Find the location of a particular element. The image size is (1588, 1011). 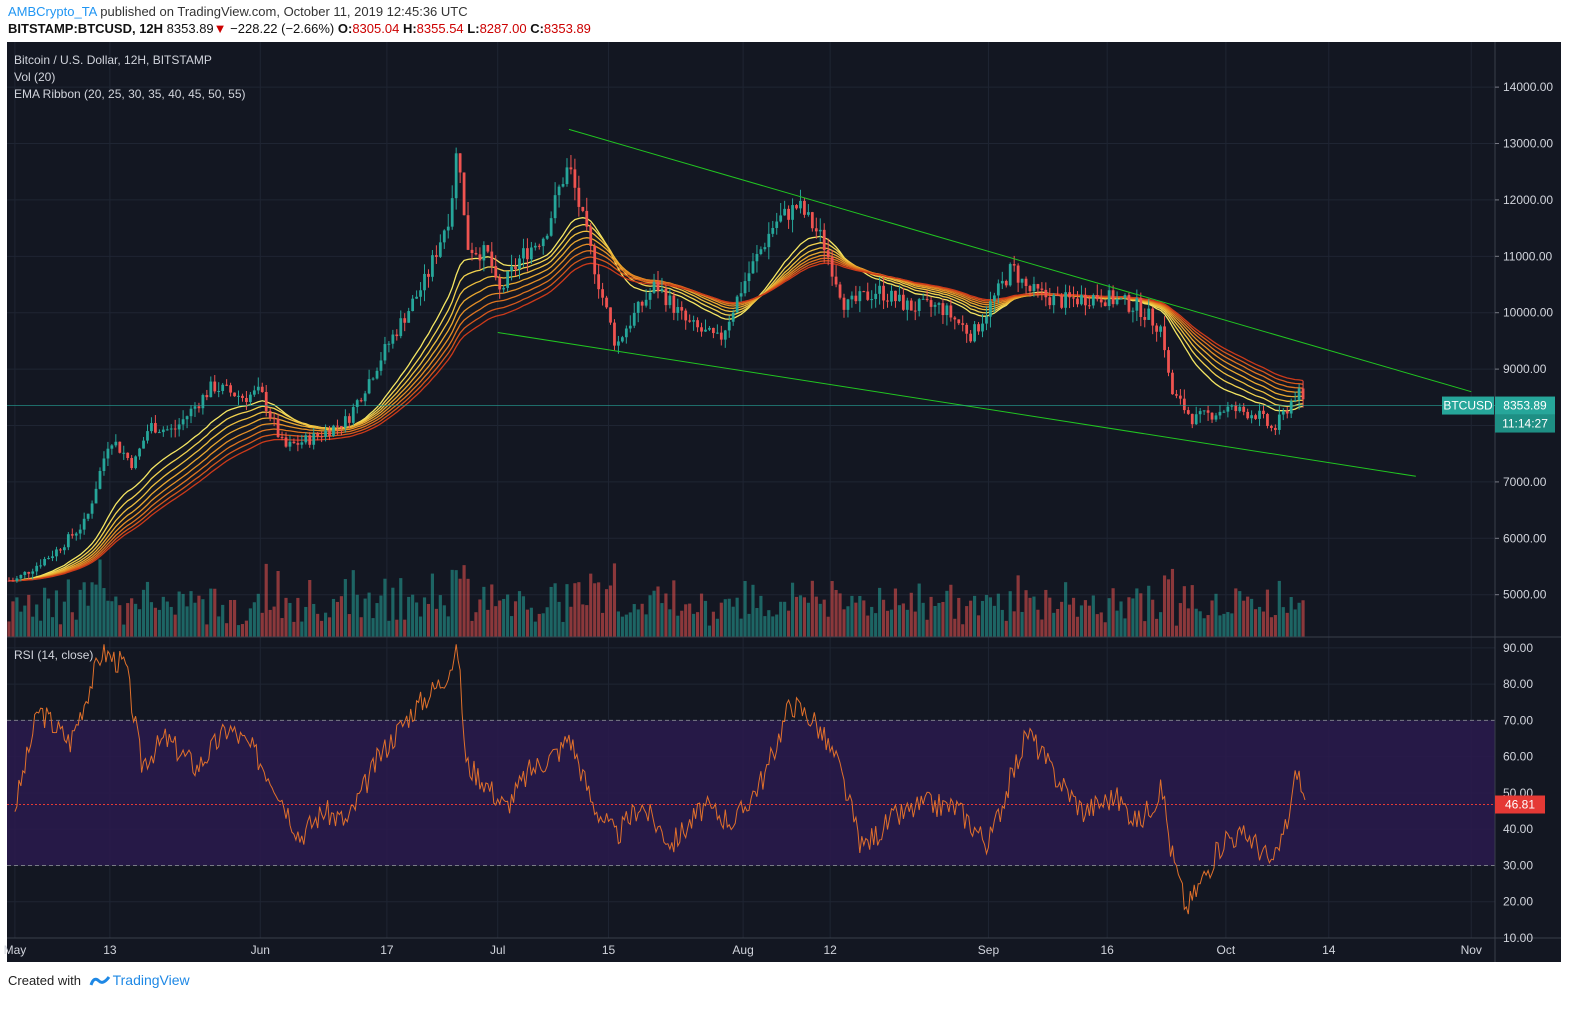

time-tick-label: 16 is located at coordinates (1107, 950).